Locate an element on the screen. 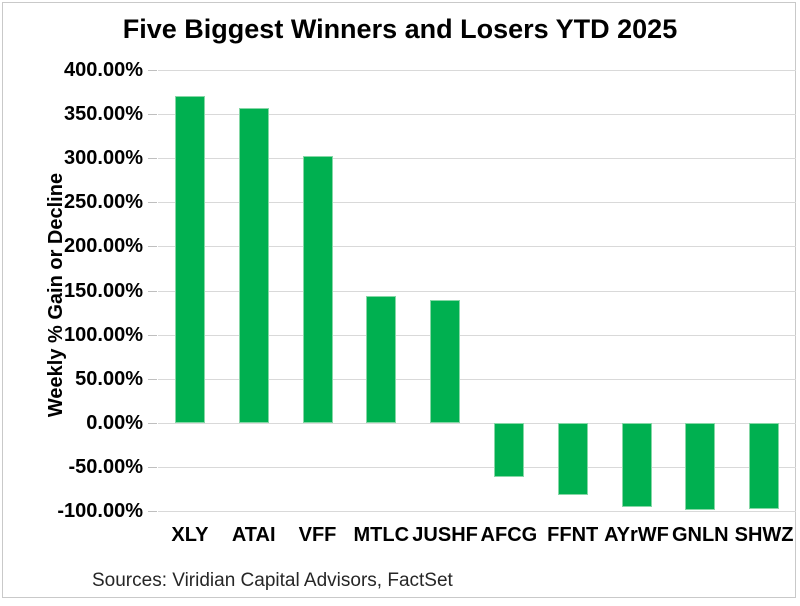 This screenshot has height=606, width=800. bar-vff is located at coordinates (317, 289).